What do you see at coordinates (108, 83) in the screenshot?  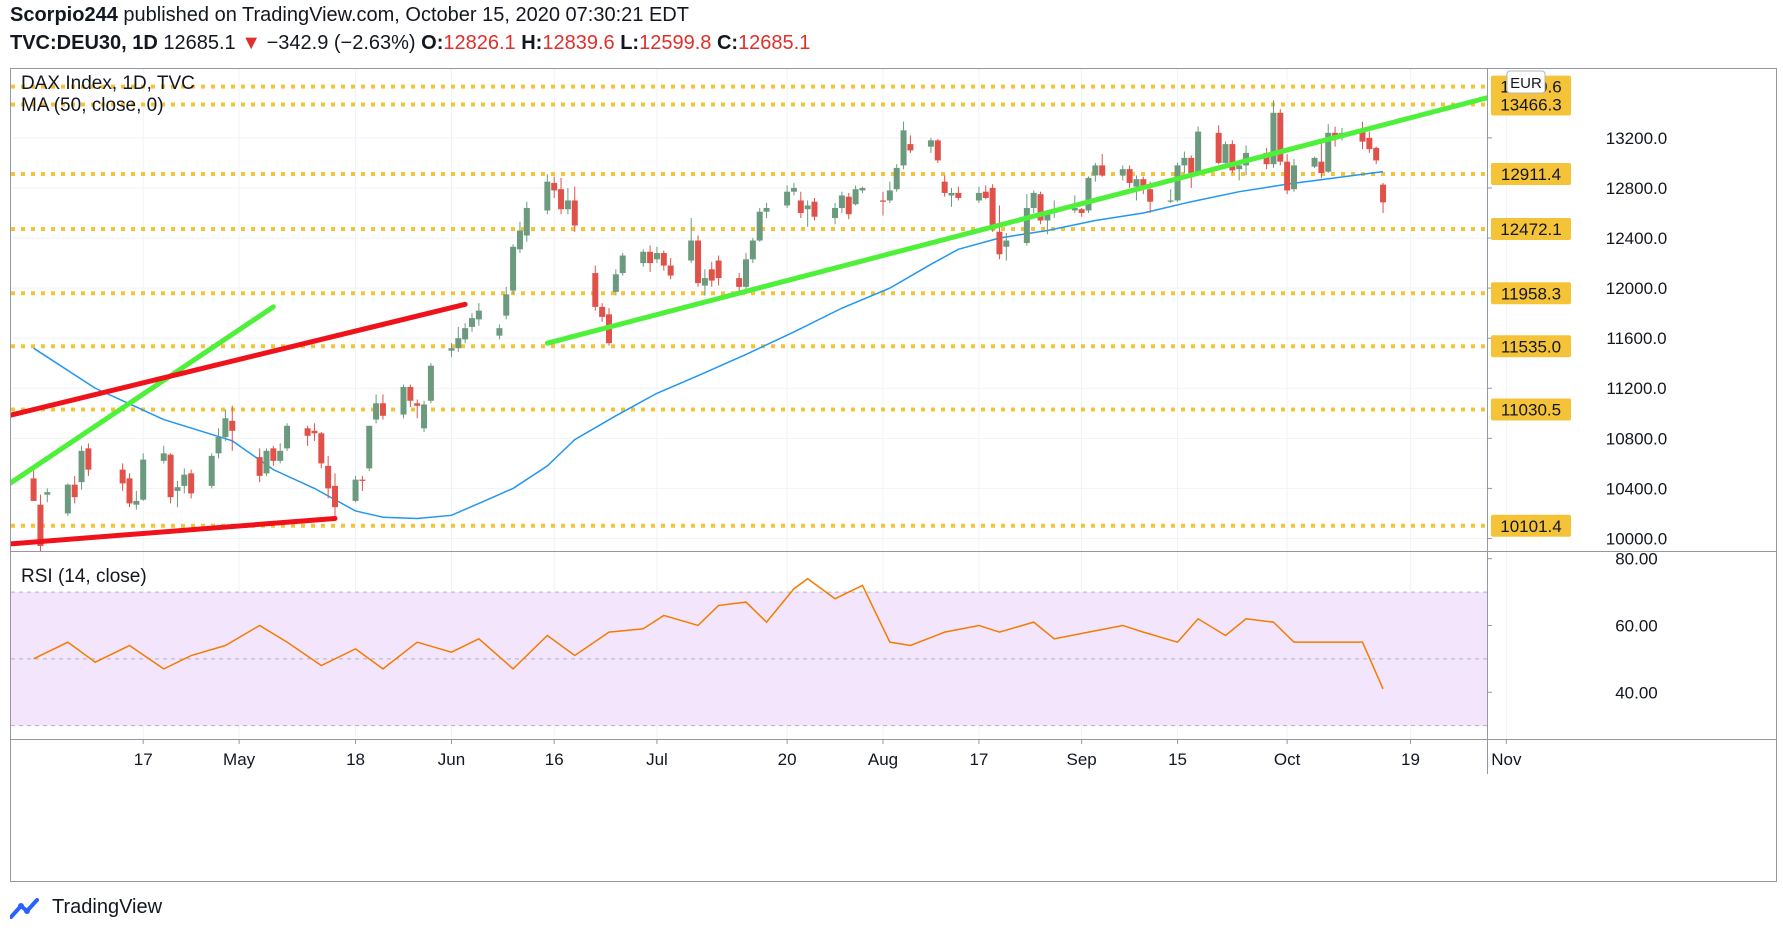 I see `series-legend: DAX Index, 1D, TVC` at bounding box center [108, 83].